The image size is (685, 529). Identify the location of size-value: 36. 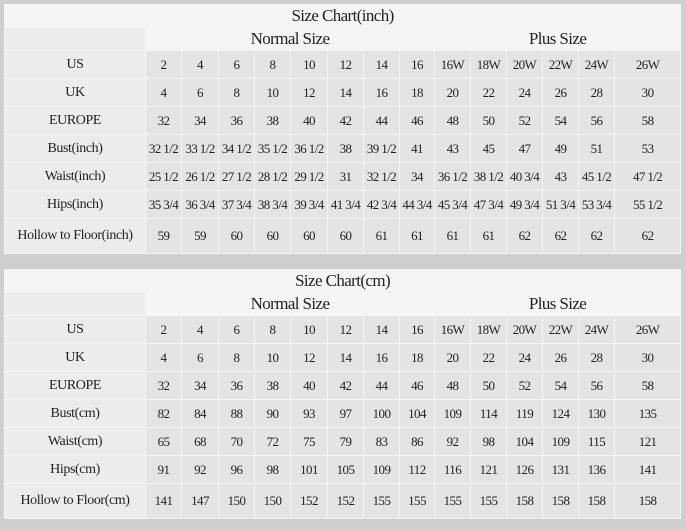
(236, 385).